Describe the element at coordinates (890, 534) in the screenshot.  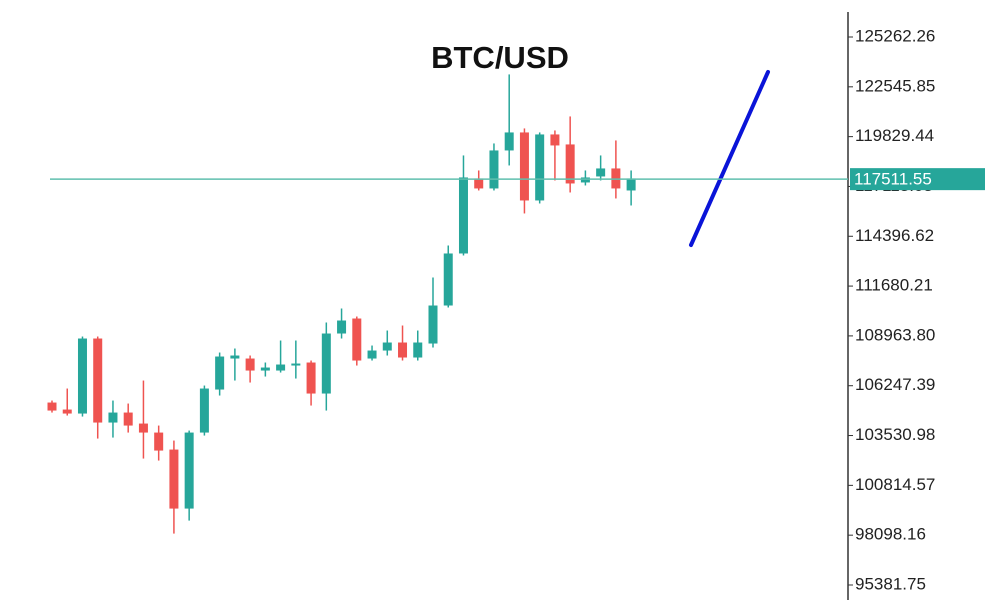
I see `y-tick-label: 98098.16` at that location.